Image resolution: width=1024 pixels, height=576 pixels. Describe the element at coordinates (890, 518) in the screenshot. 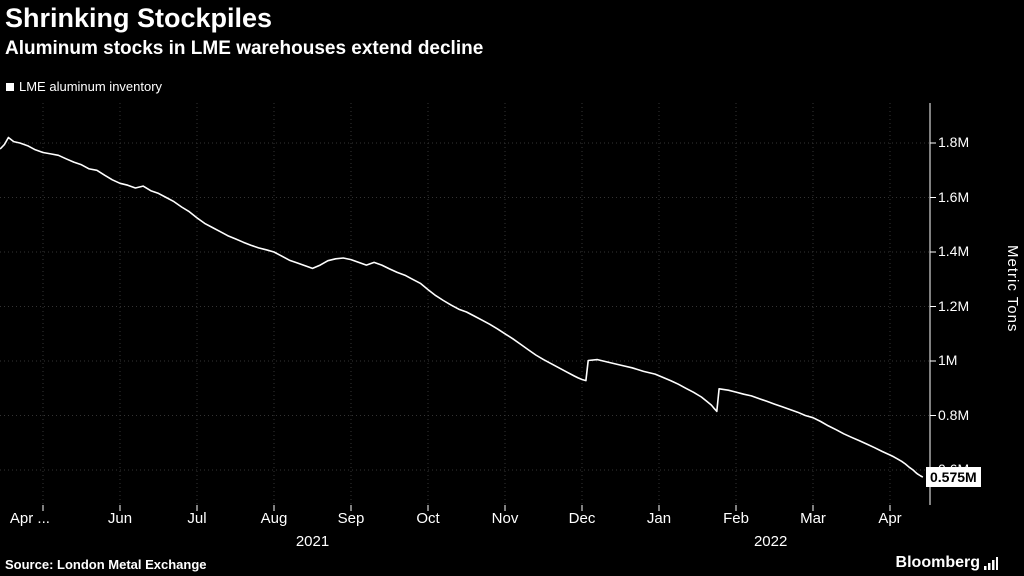

I see `x-tick-label: Apr` at that location.